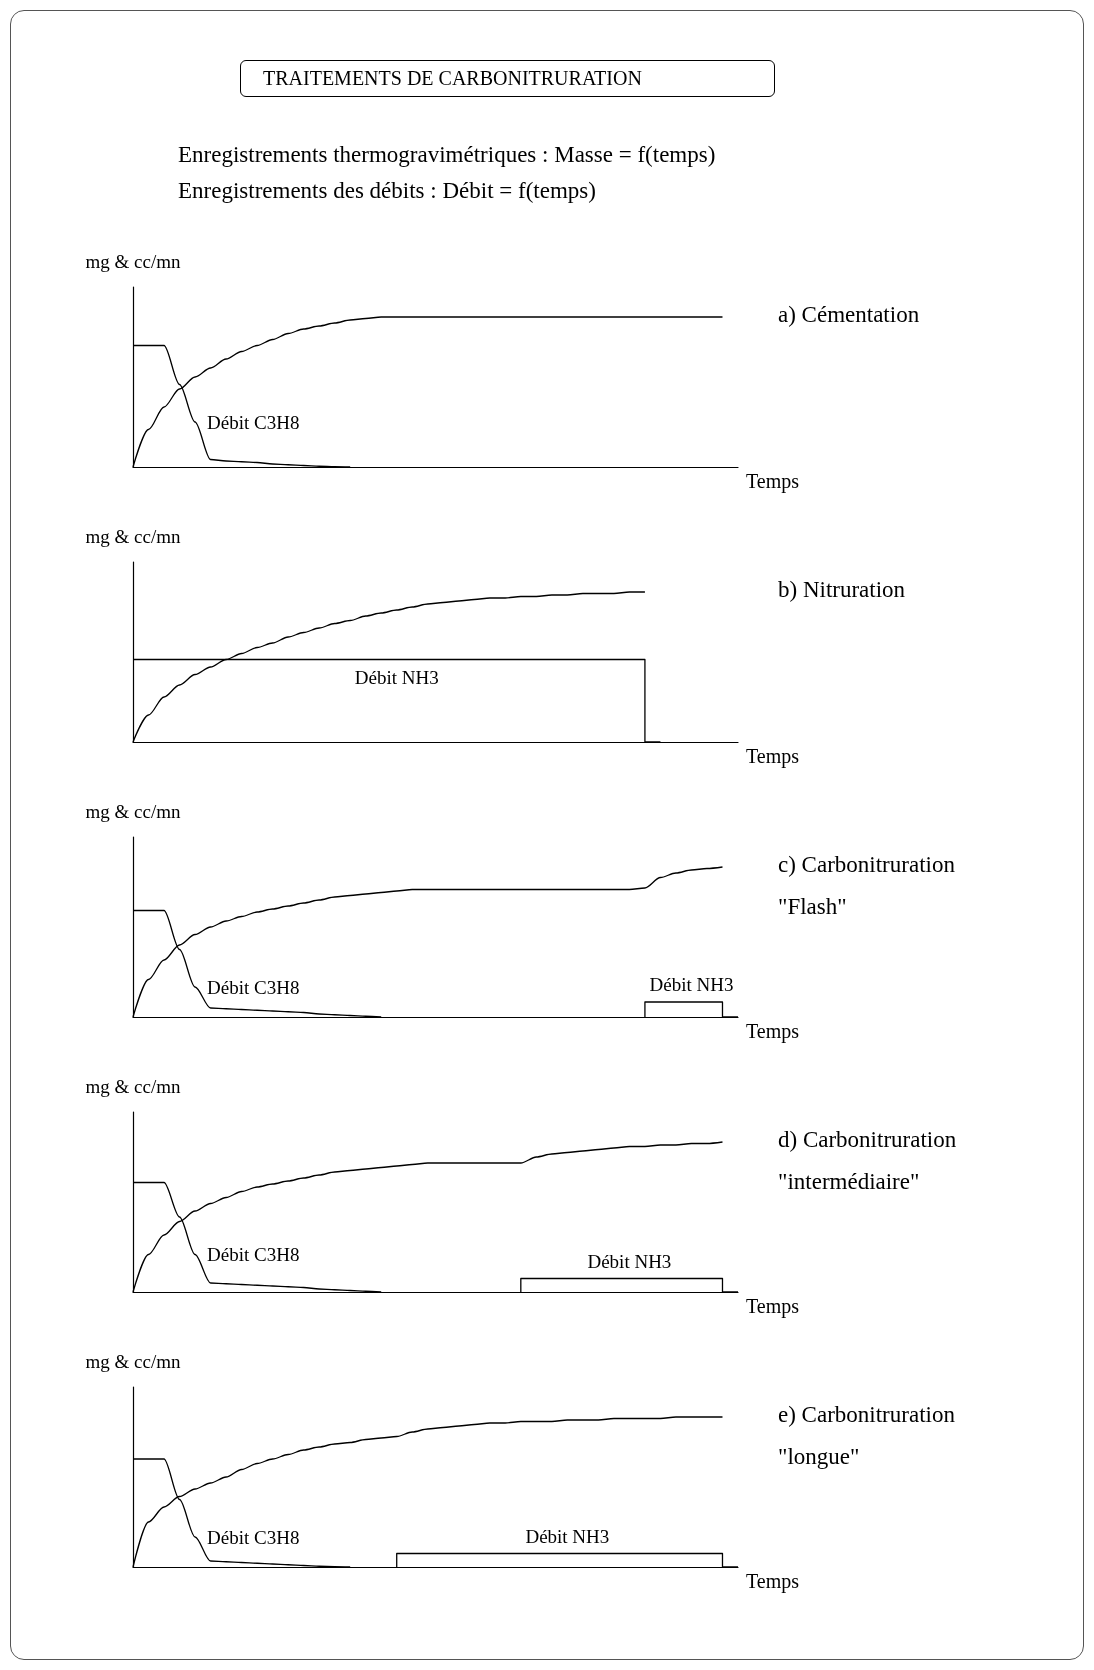 This screenshot has height=1670, width=1094. What do you see at coordinates (867, 886) in the screenshot?
I see `text: c) Carbonitruration "Flash"` at bounding box center [867, 886].